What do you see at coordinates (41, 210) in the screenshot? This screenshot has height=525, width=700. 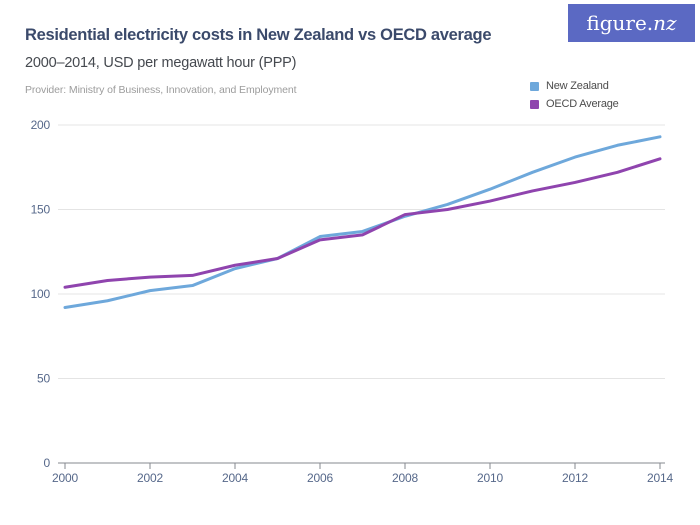 I see `y-tick-label-150: 150` at bounding box center [41, 210].